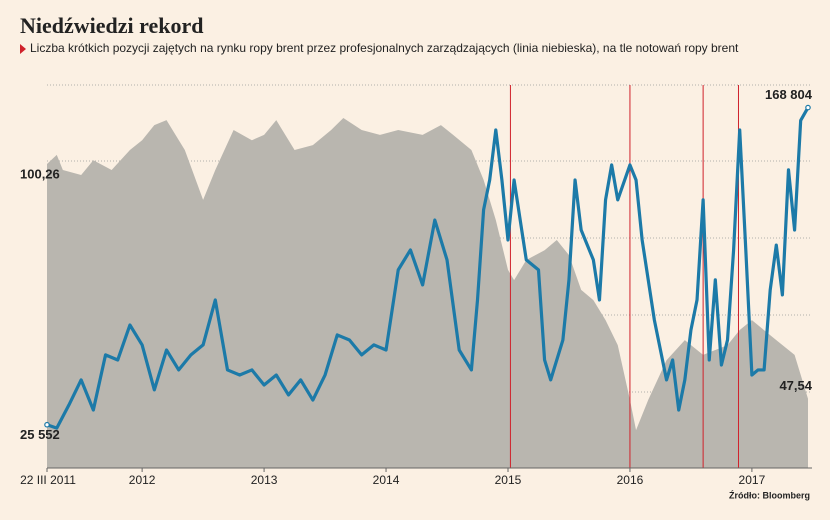 Image resolution: width=830 pixels, height=520 pixels. What do you see at coordinates (630, 480) in the screenshot?
I see `x-tick-label: 2016` at bounding box center [630, 480].